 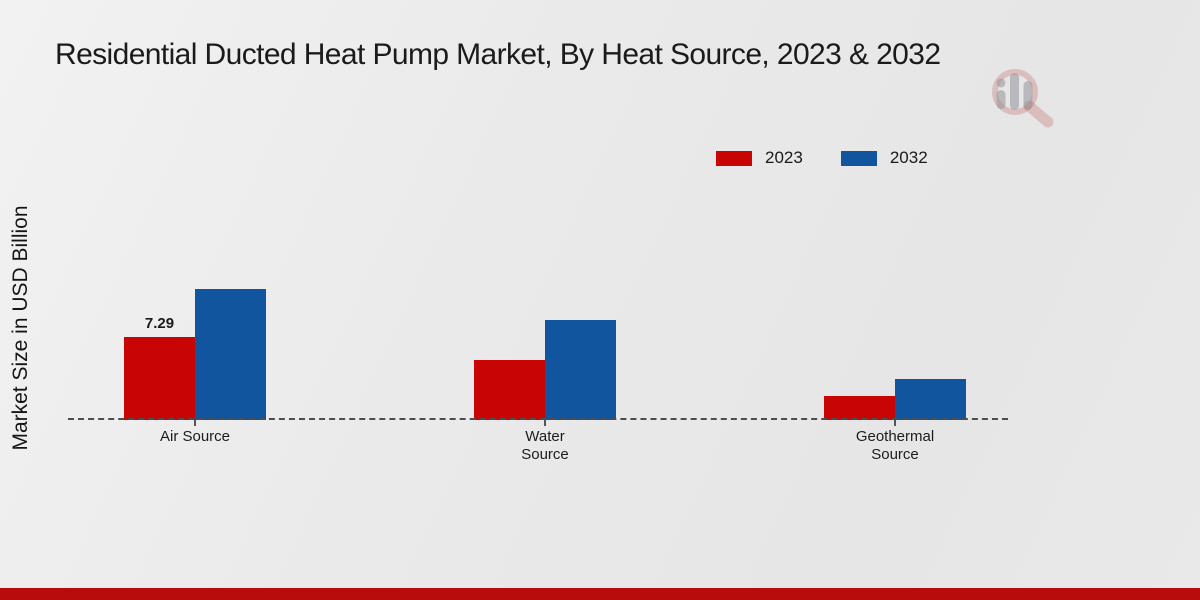 I want to click on bar-2032-air-source, so click(x=230, y=354).